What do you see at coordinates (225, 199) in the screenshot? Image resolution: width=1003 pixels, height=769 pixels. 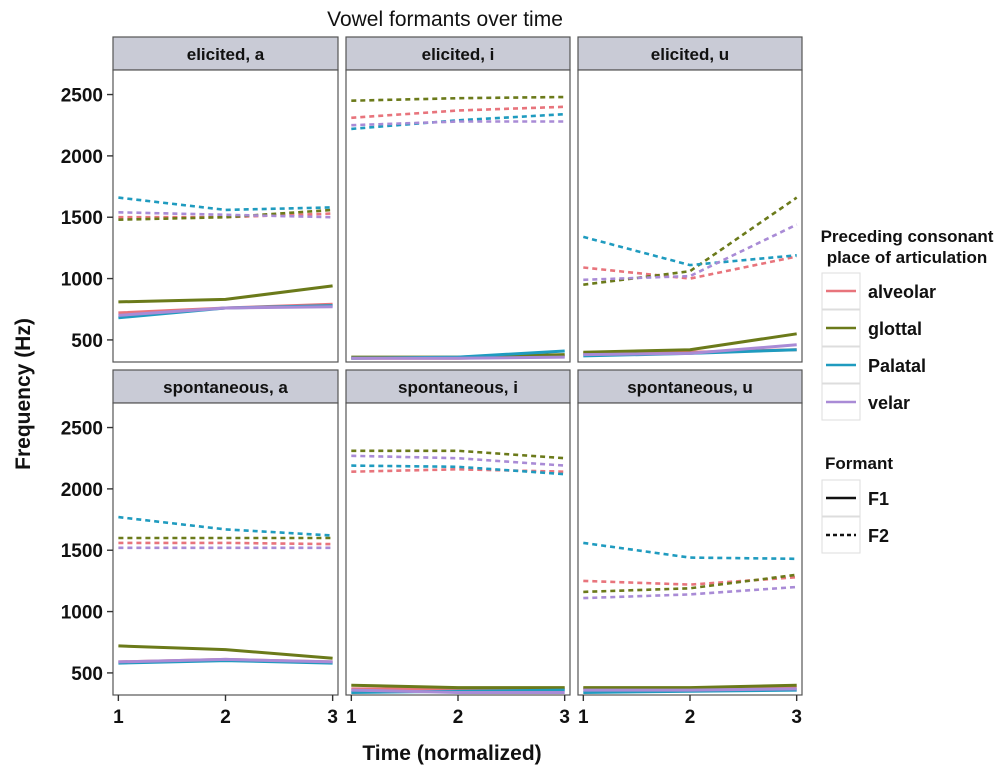 I see `facet-panel: elicited, a` at bounding box center [225, 199].